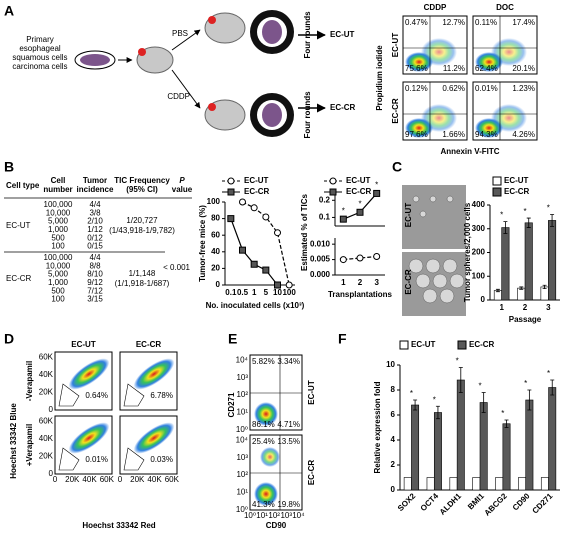  I want to click on outcome-label: EC-CR, so click(343, 107).